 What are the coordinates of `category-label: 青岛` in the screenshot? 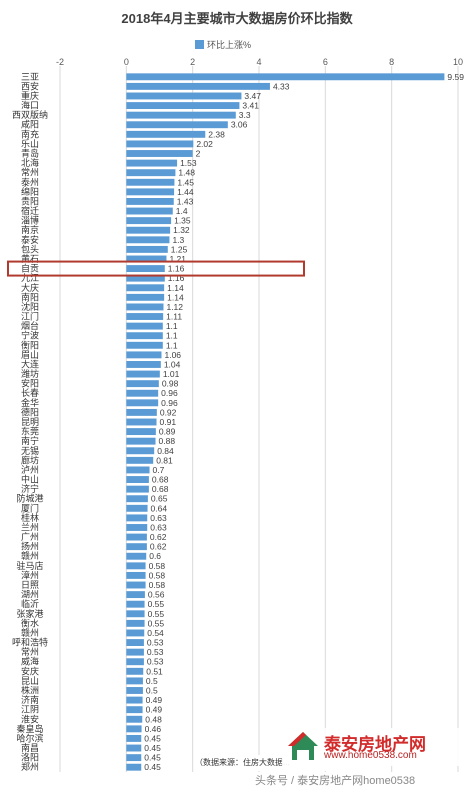 It's located at (30, 153).